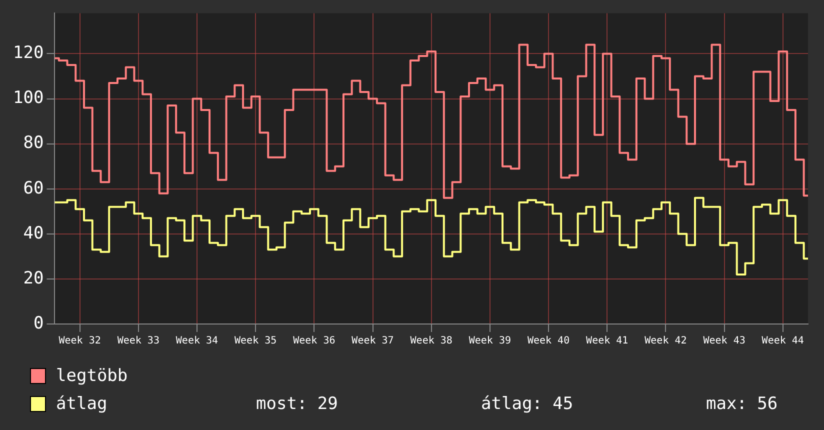  I want to click on y-tick-label: 0, so click(38, 323).